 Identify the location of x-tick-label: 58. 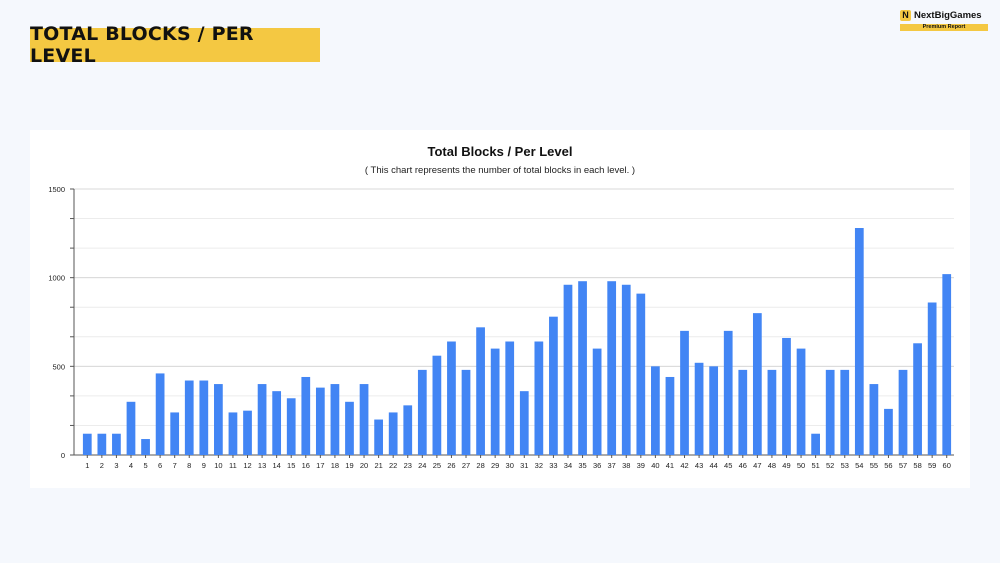
(917, 465).